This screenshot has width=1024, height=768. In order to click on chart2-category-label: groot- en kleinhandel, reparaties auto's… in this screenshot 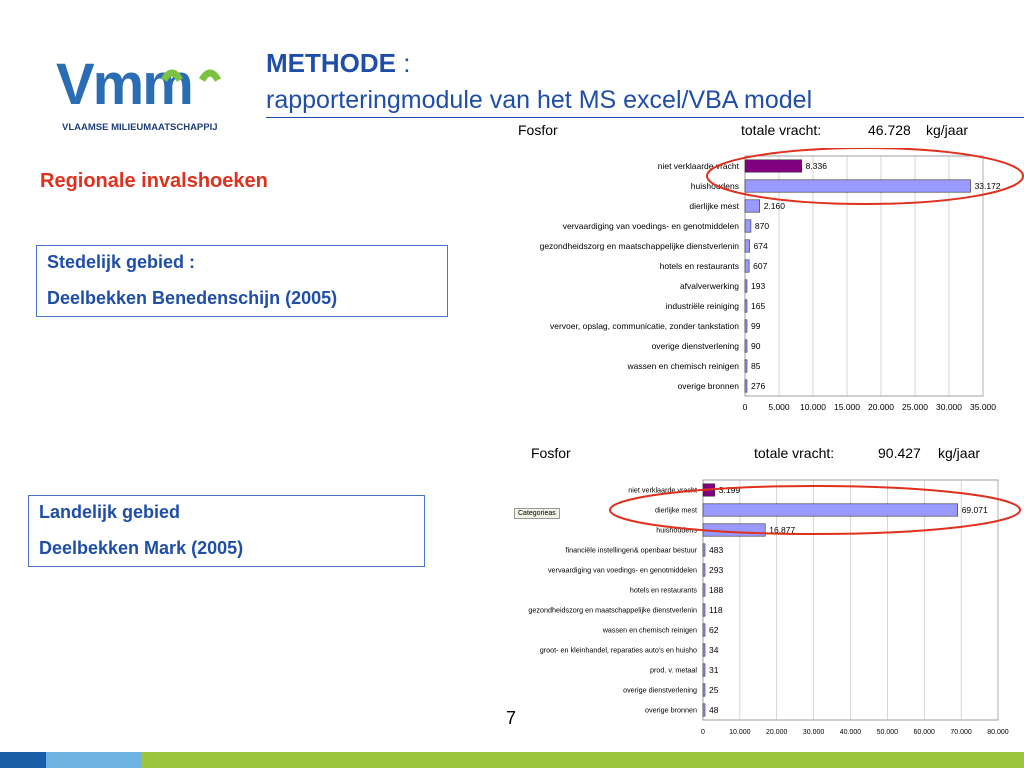, I will do `click(618, 650)`.